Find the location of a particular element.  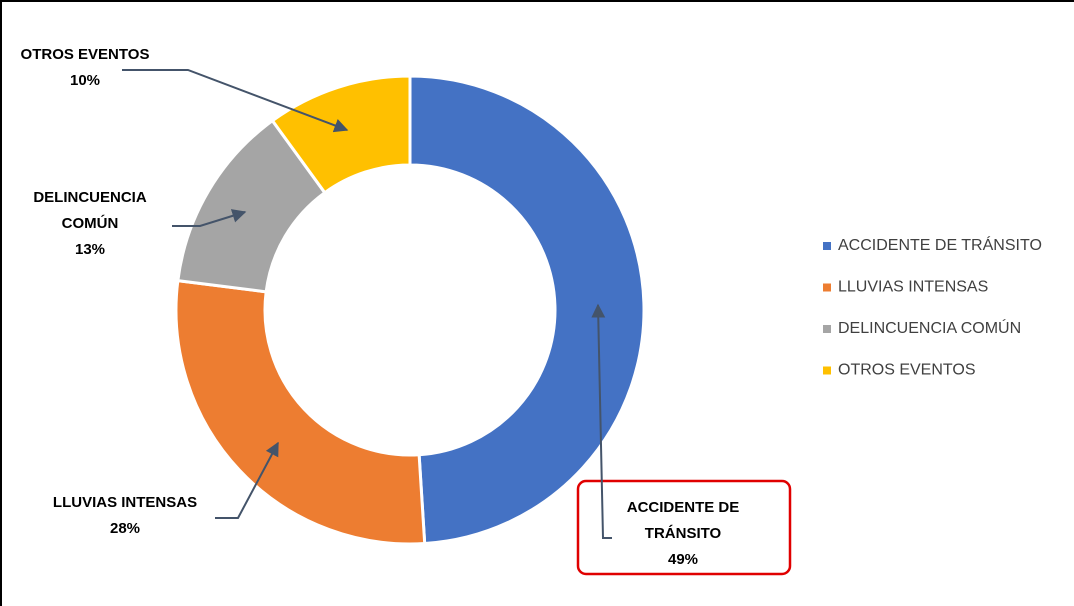

highlight-box is located at coordinates (684, 527).